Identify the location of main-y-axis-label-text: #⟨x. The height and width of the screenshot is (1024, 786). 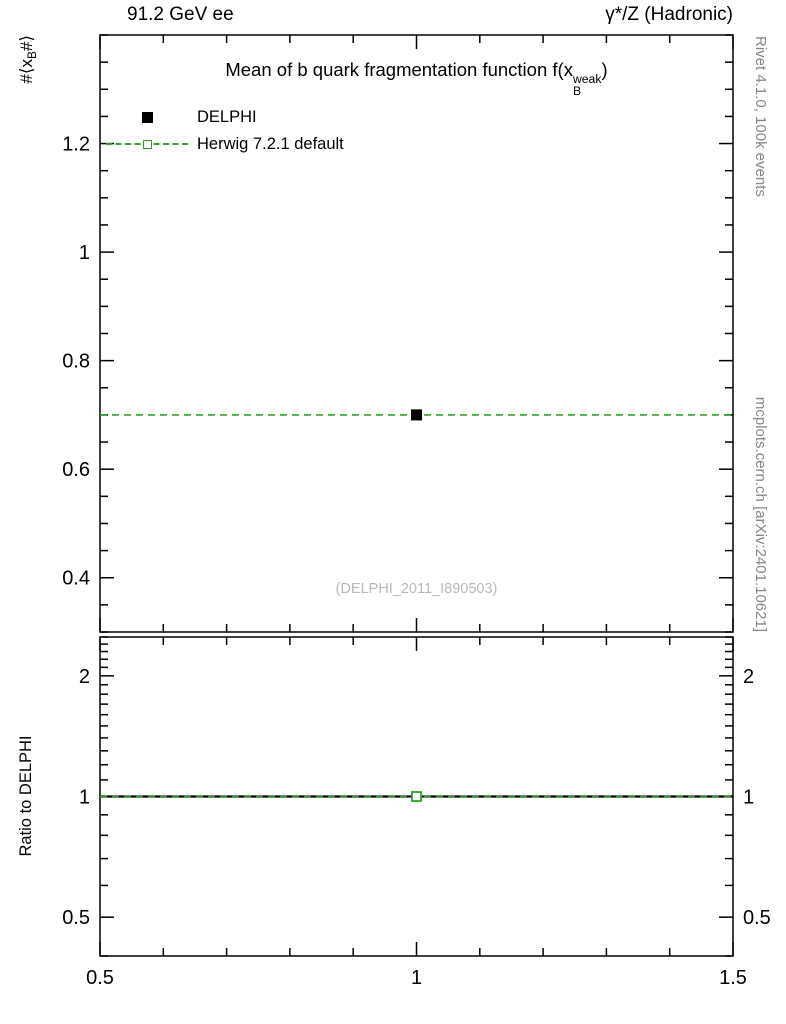
(26, 71).